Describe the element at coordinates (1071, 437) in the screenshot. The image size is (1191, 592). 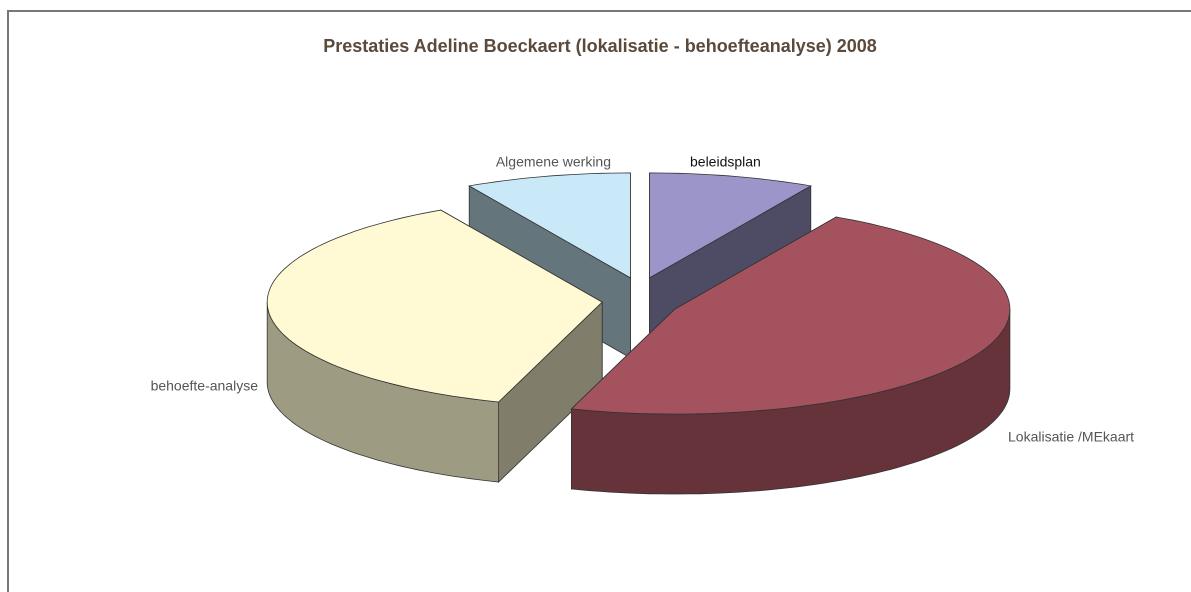
I see `slice-label: Lokalisatie /MEkaart` at that location.